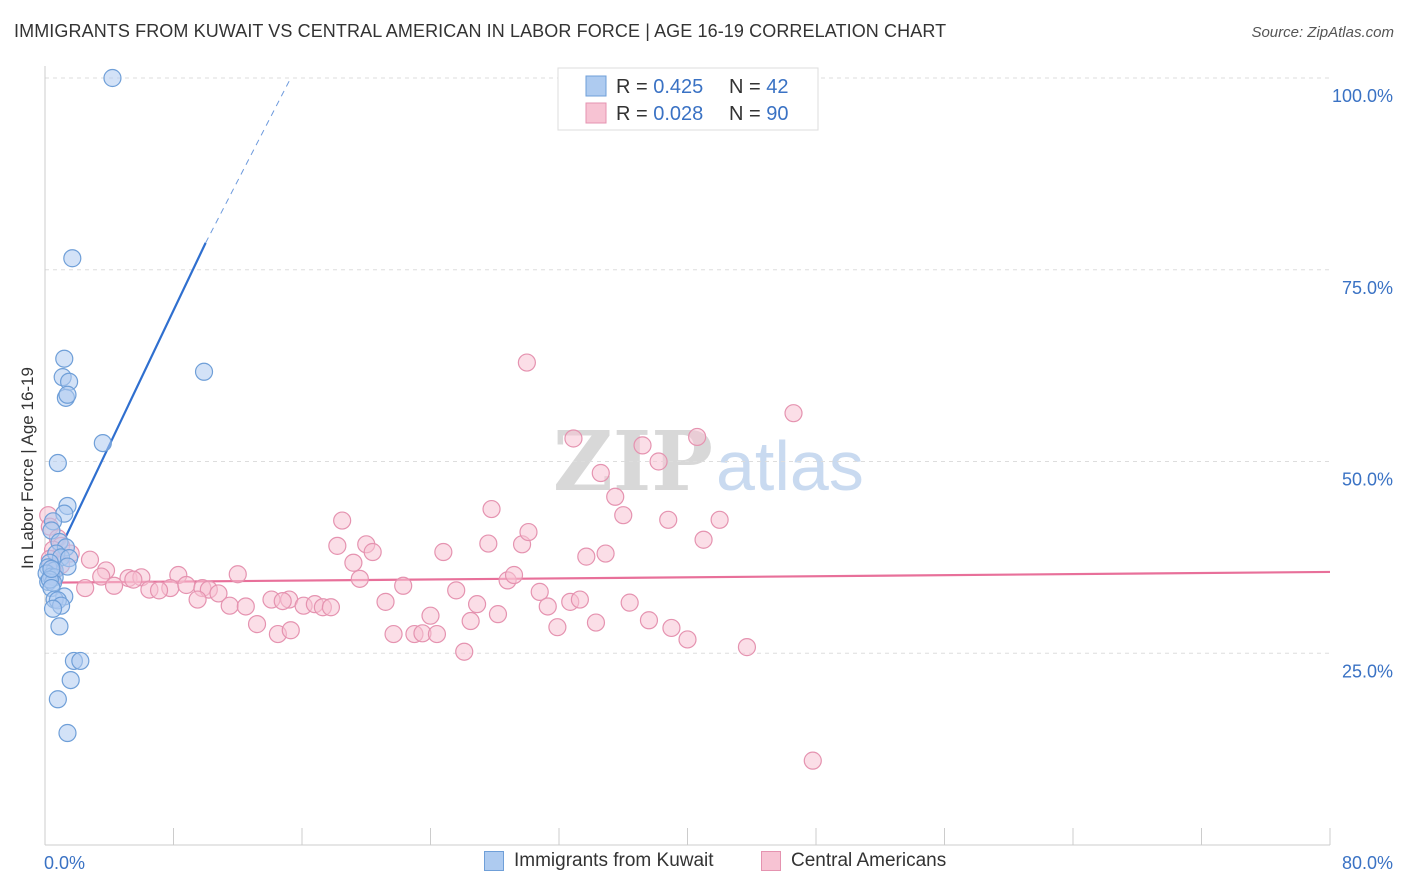 The height and width of the screenshot is (892, 1406). What do you see at coordinates (708, 462) in the screenshot?
I see `watermark: ZIP atlas` at bounding box center [708, 462].